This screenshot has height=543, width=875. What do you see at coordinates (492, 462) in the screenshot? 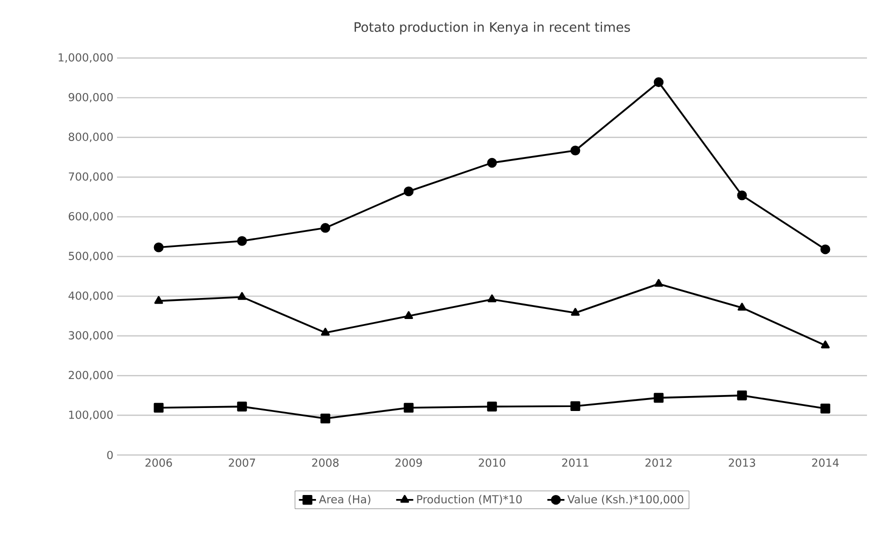
I see `x-tick-label: 2010` at bounding box center [492, 462].